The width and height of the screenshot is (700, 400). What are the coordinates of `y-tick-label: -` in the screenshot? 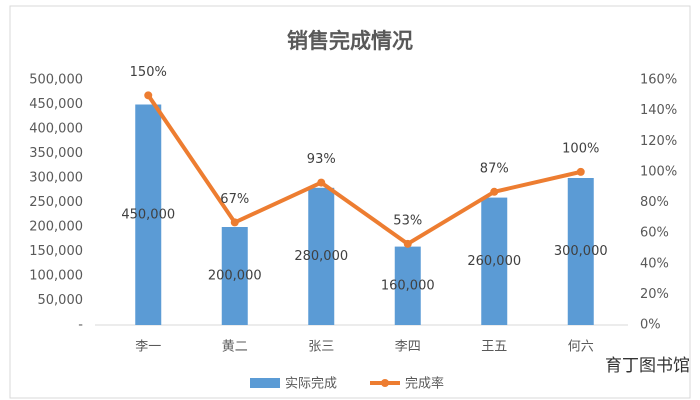 It's located at (80, 325).